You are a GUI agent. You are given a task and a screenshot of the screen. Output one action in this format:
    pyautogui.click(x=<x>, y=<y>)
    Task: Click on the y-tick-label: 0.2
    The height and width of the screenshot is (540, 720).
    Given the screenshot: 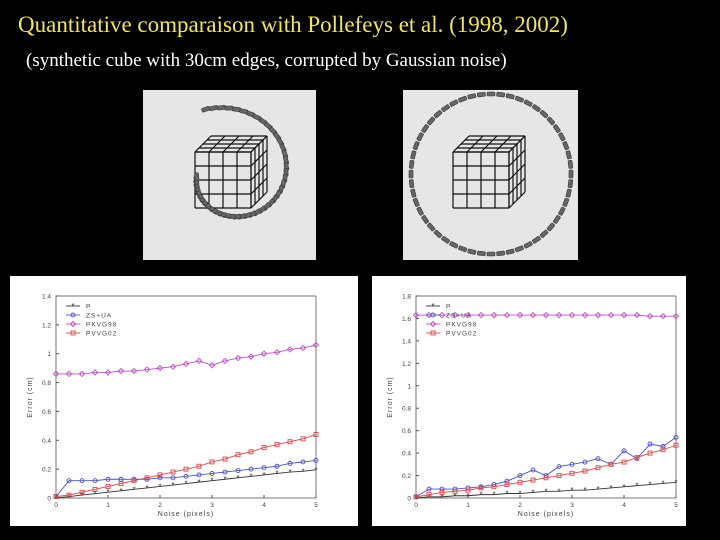 What is the action you would take?
    pyautogui.click(x=406, y=476)
    